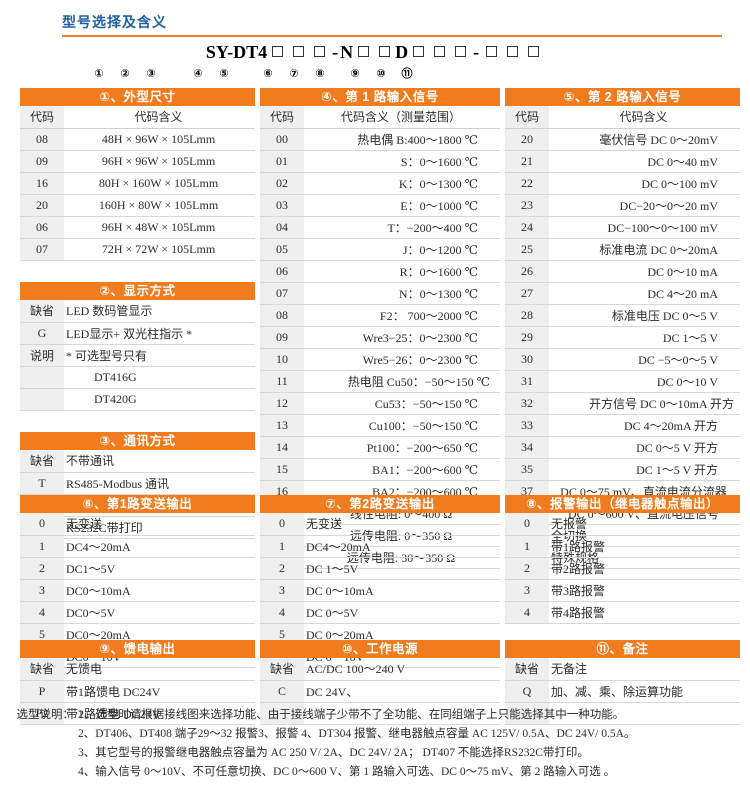 Image resolution: width=750 pixels, height=787 pixels. I want to click on row-desc: J：0～1200 ℃, so click(402, 249).